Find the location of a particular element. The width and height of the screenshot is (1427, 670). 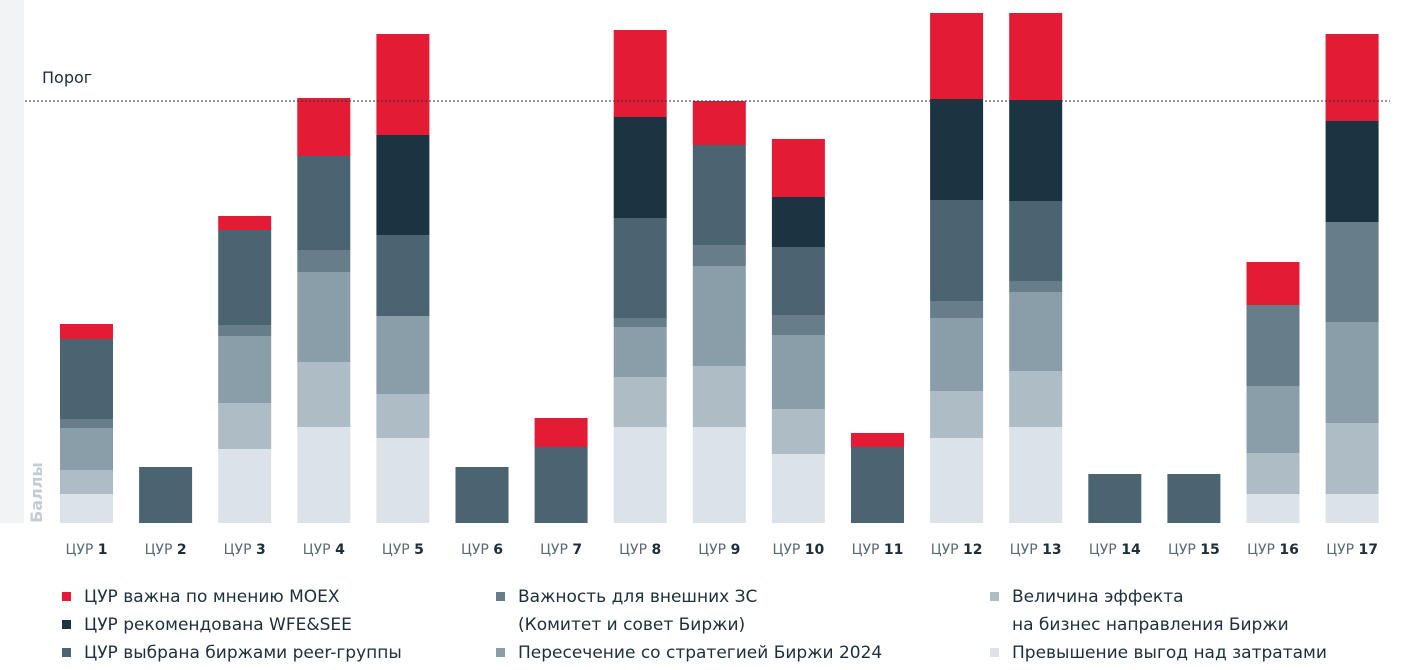

legend-label: Превышение выгод над затратами is located at coordinates (1169, 653).